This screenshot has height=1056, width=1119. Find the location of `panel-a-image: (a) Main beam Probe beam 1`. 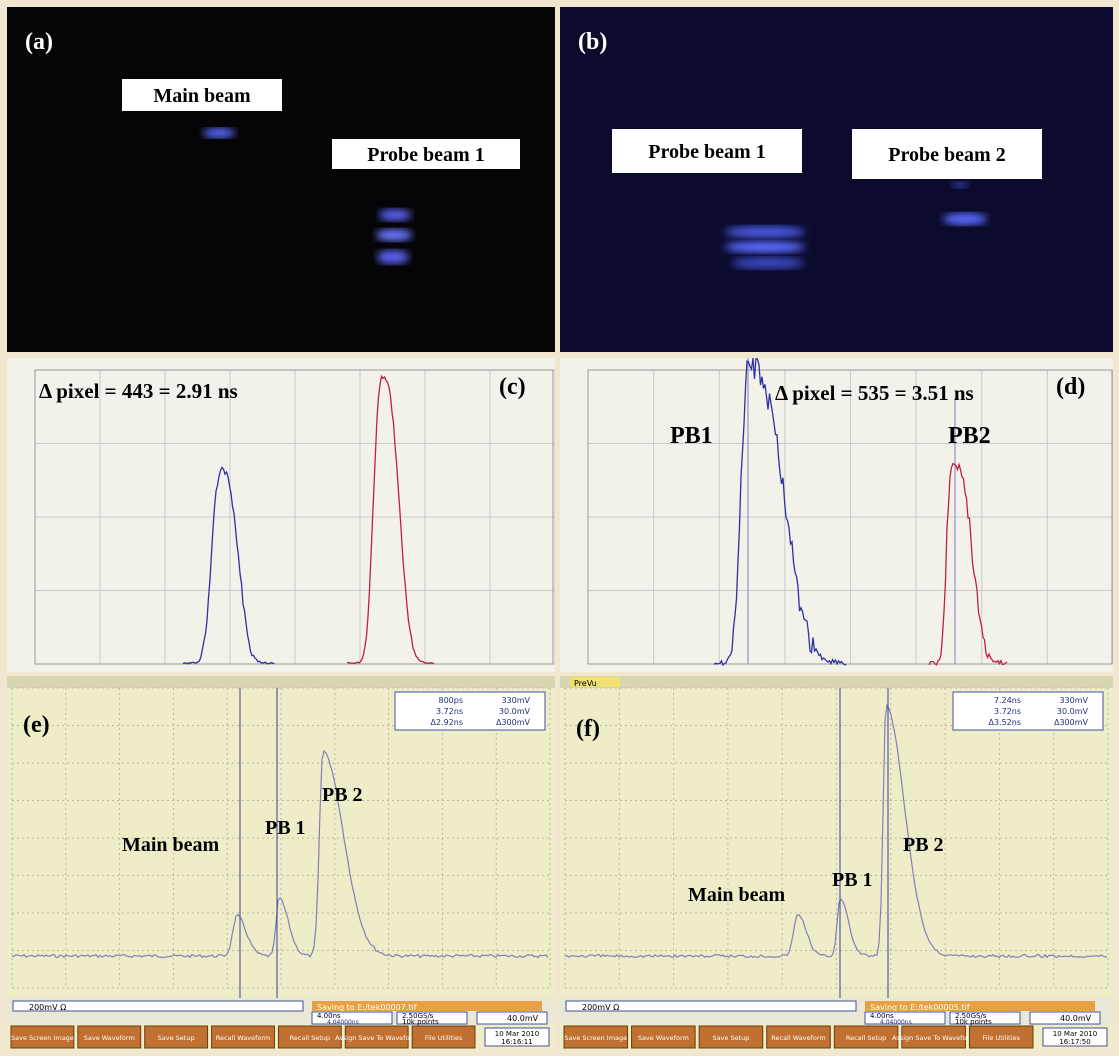

panel-a-image: (a) Main beam Probe beam 1 is located at coordinates (272, 146).